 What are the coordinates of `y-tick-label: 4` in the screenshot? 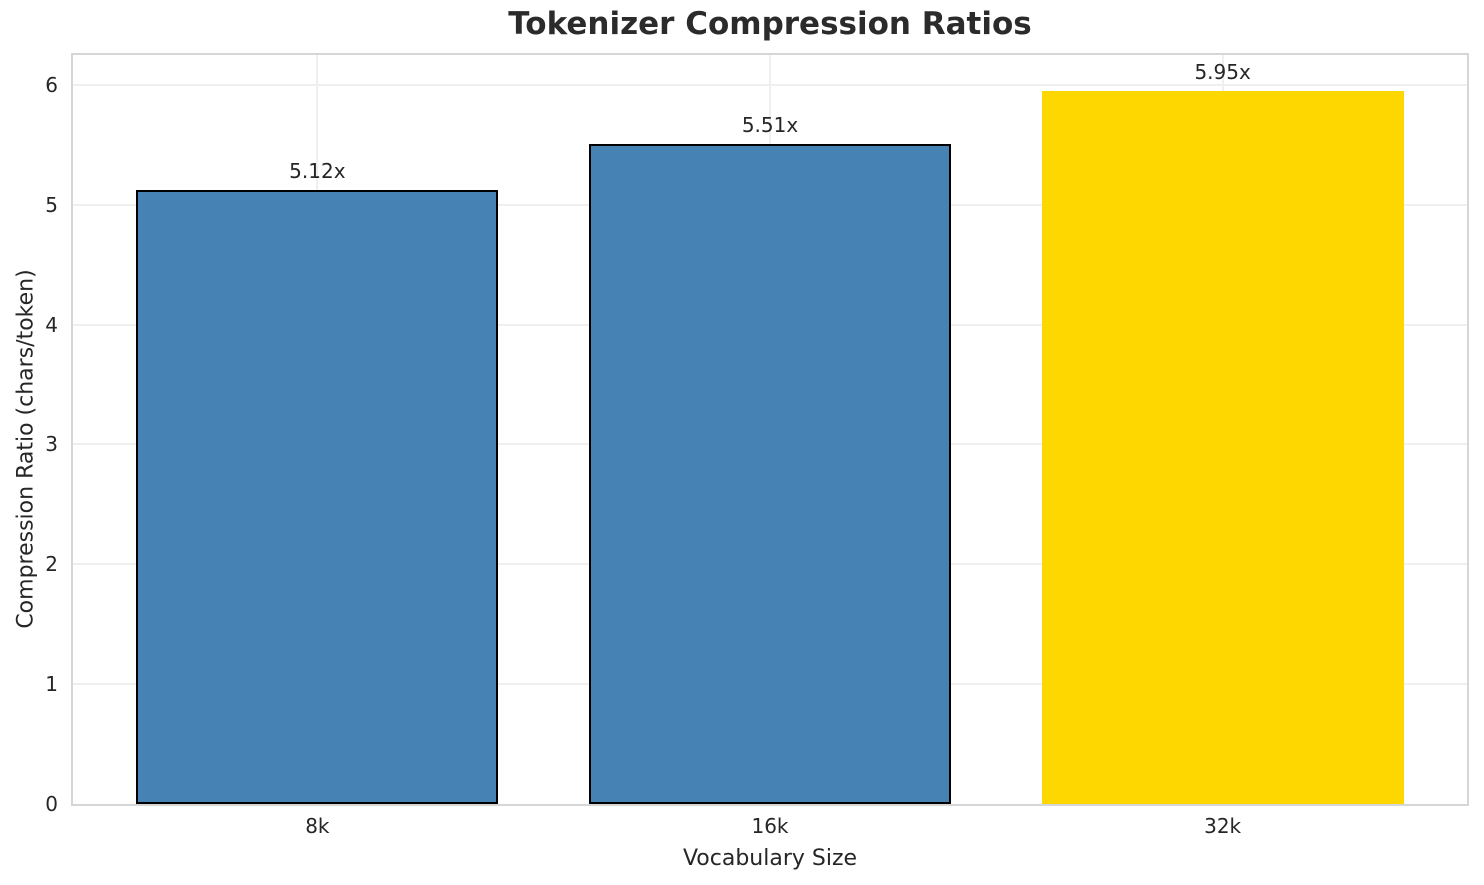 It's located at (51, 324).